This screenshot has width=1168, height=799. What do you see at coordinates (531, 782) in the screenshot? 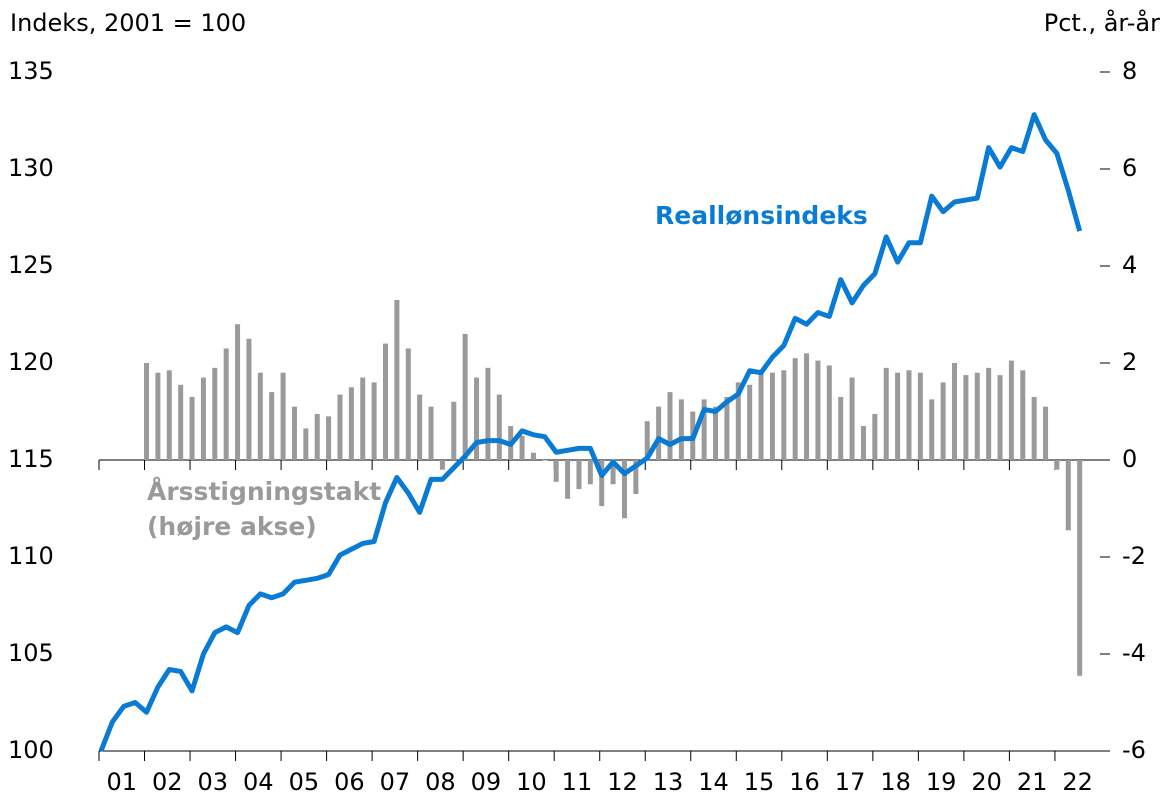
I see `x-tick-label: 10` at bounding box center [531, 782].